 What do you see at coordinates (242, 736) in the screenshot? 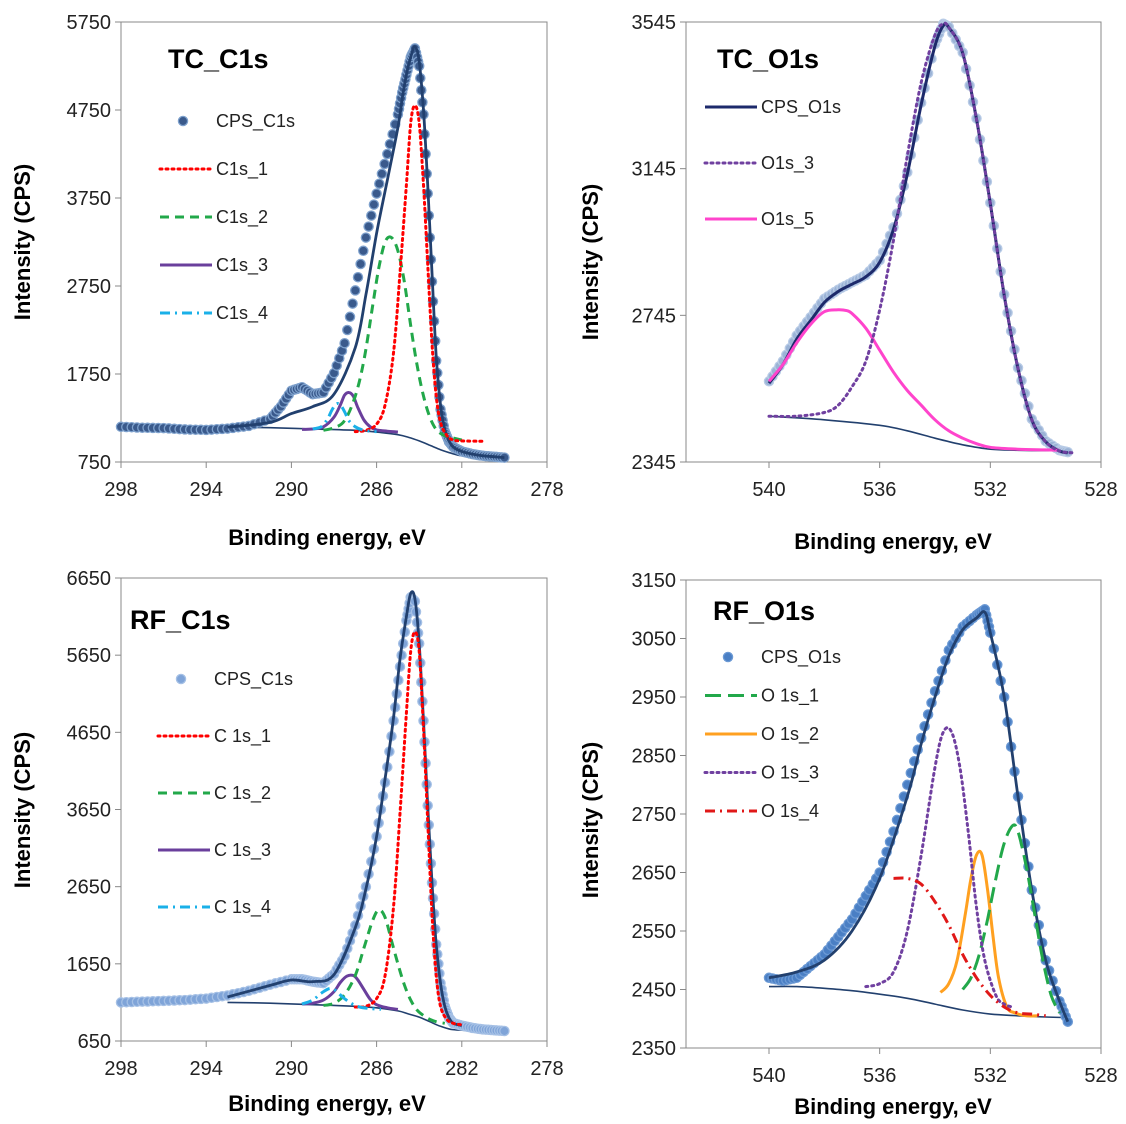
I see `legend-label: C 1s_1` at bounding box center [242, 736].